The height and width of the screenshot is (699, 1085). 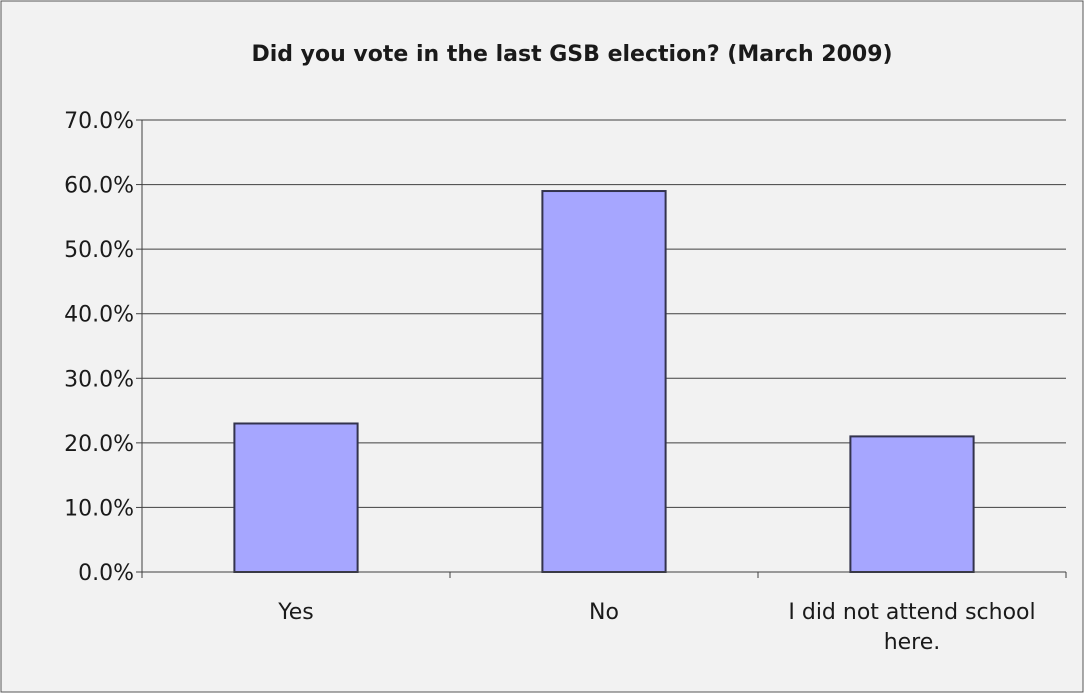 I want to click on y-tick-label: 20.0%, so click(x=99, y=444).